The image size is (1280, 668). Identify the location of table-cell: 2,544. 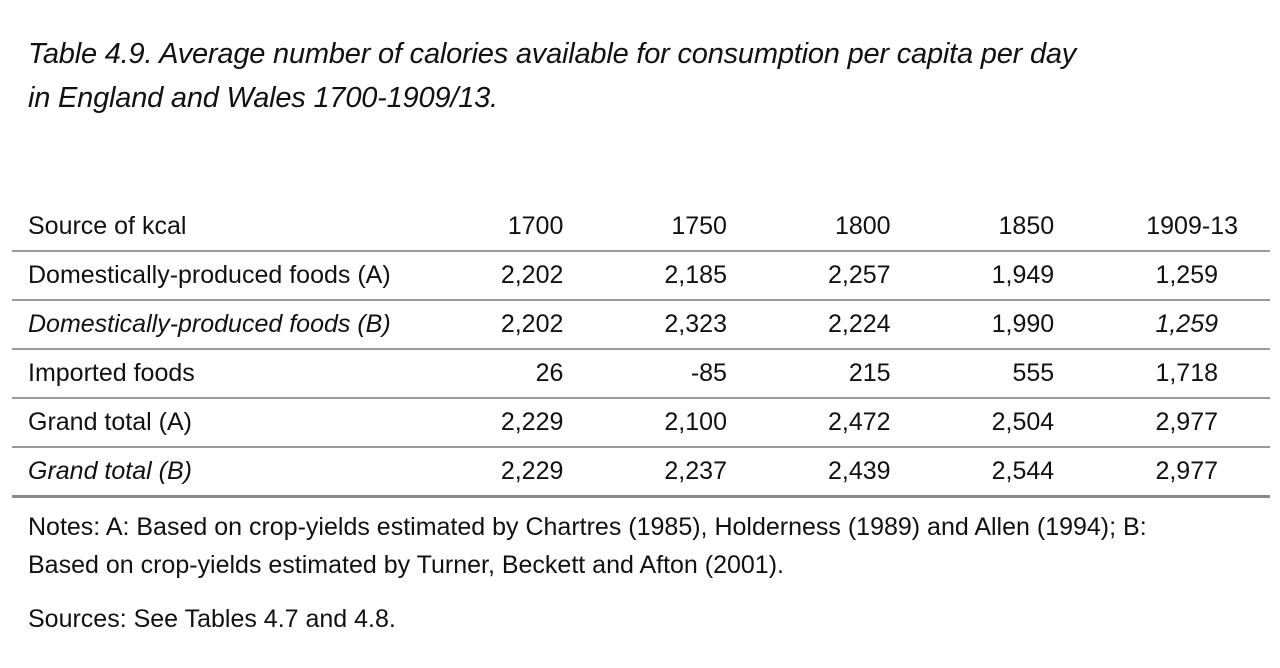
(1023, 471).